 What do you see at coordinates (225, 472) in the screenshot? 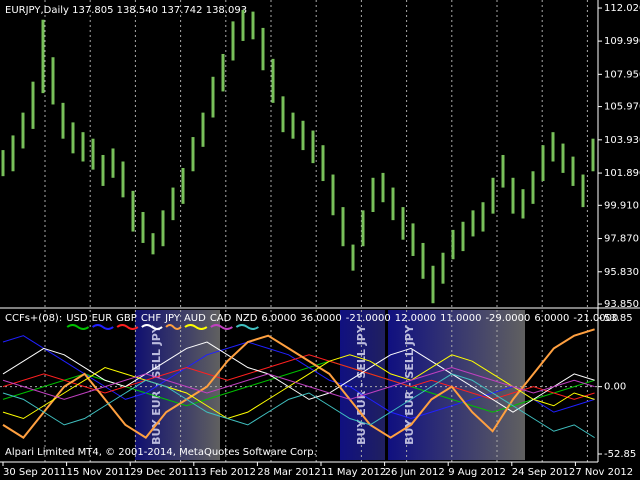
I see `x-tick-label: 13 Feb 2012` at bounding box center [225, 472].